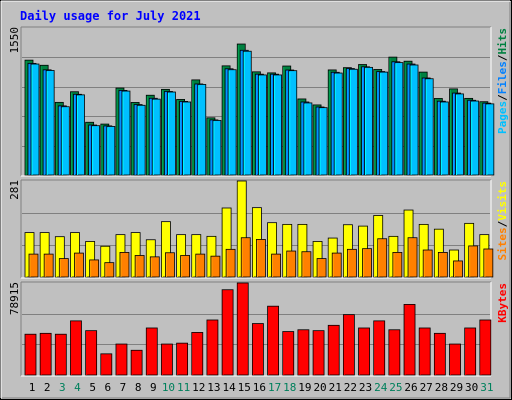 The image size is (512, 400). What do you see at coordinates (289, 387) in the screenshot?
I see `x-tick-label: 18` at bounding box center [289, 387].